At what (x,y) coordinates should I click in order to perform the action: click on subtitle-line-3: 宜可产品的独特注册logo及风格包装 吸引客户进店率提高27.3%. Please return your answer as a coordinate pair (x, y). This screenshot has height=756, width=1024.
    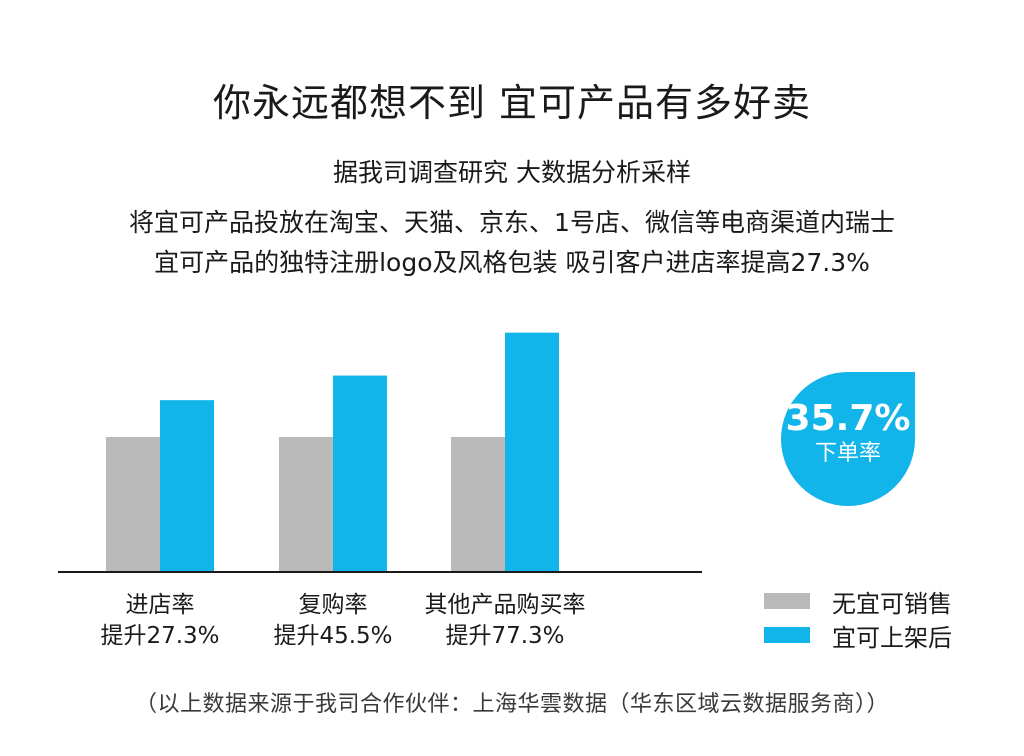
    Looking at the image, I should click on (512, 262).